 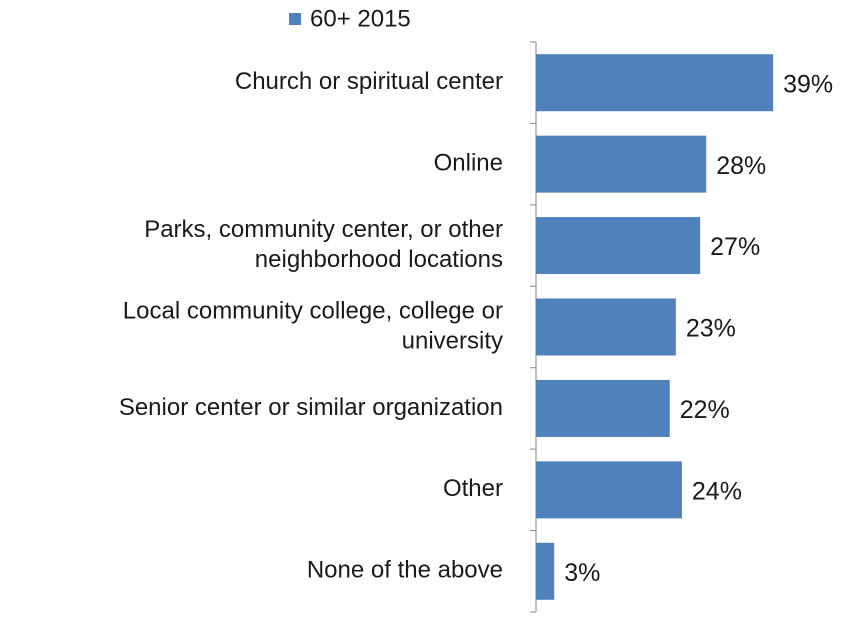 What do you see at coordinates (473, 488) in the screenshot?
I see `category-label: Other` at bounding box center [473, 488].